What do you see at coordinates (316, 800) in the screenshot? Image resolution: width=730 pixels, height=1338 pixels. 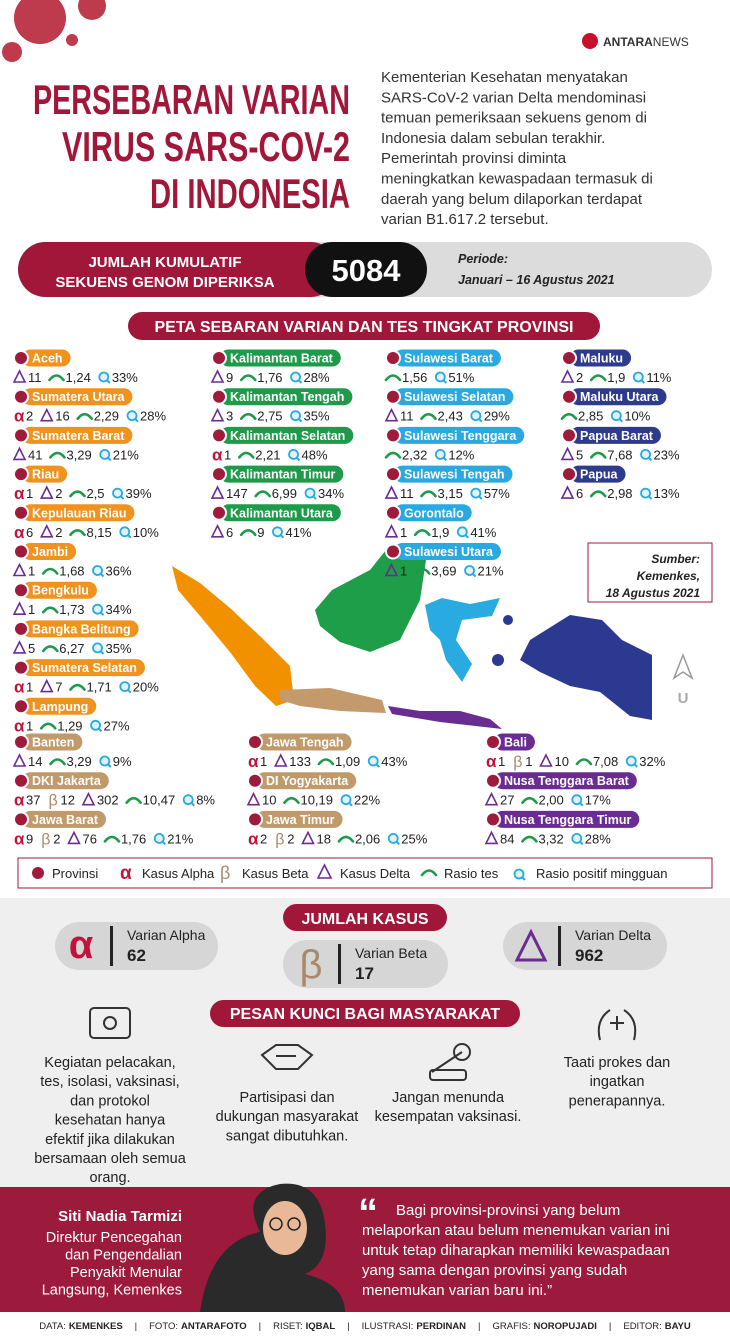 I see `province-ratio: 10,19` at bounding box center [316, 800].